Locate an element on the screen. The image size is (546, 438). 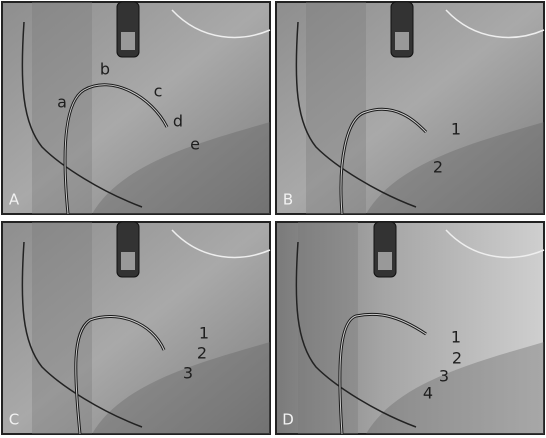
annotation-label: d is located at coordinates (178, 121).